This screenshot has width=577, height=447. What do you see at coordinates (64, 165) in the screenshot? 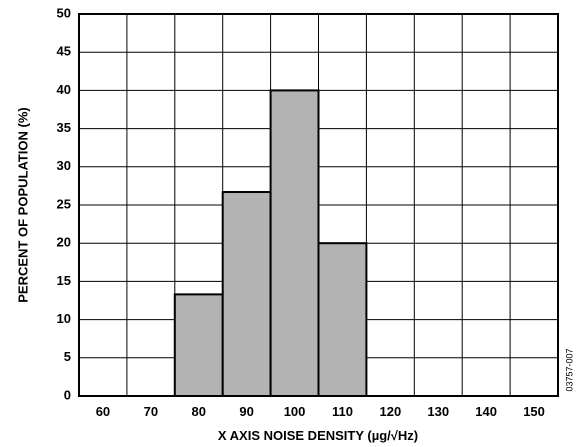
I see `y-tick-label: 30` at bounding box center [64, 165].